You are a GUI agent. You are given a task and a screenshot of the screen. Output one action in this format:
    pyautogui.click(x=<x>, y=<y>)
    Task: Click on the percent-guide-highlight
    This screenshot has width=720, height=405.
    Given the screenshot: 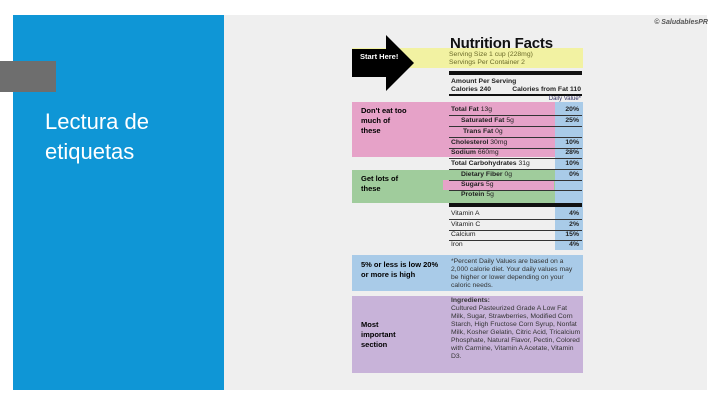 What is the action you would take?
    pyautogui.click(x=467, y=273)
    